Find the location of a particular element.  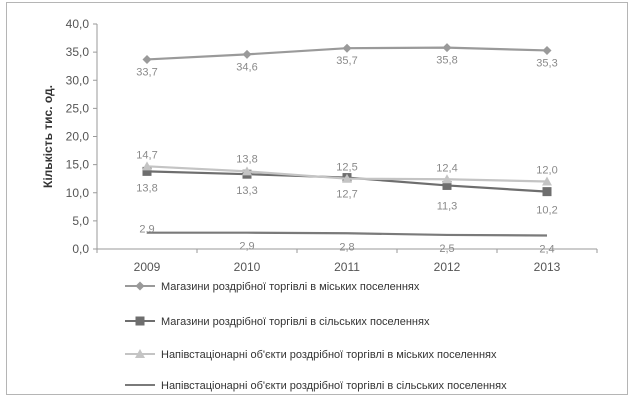

data-label: 13,3 is located at coordinates (246, 191).